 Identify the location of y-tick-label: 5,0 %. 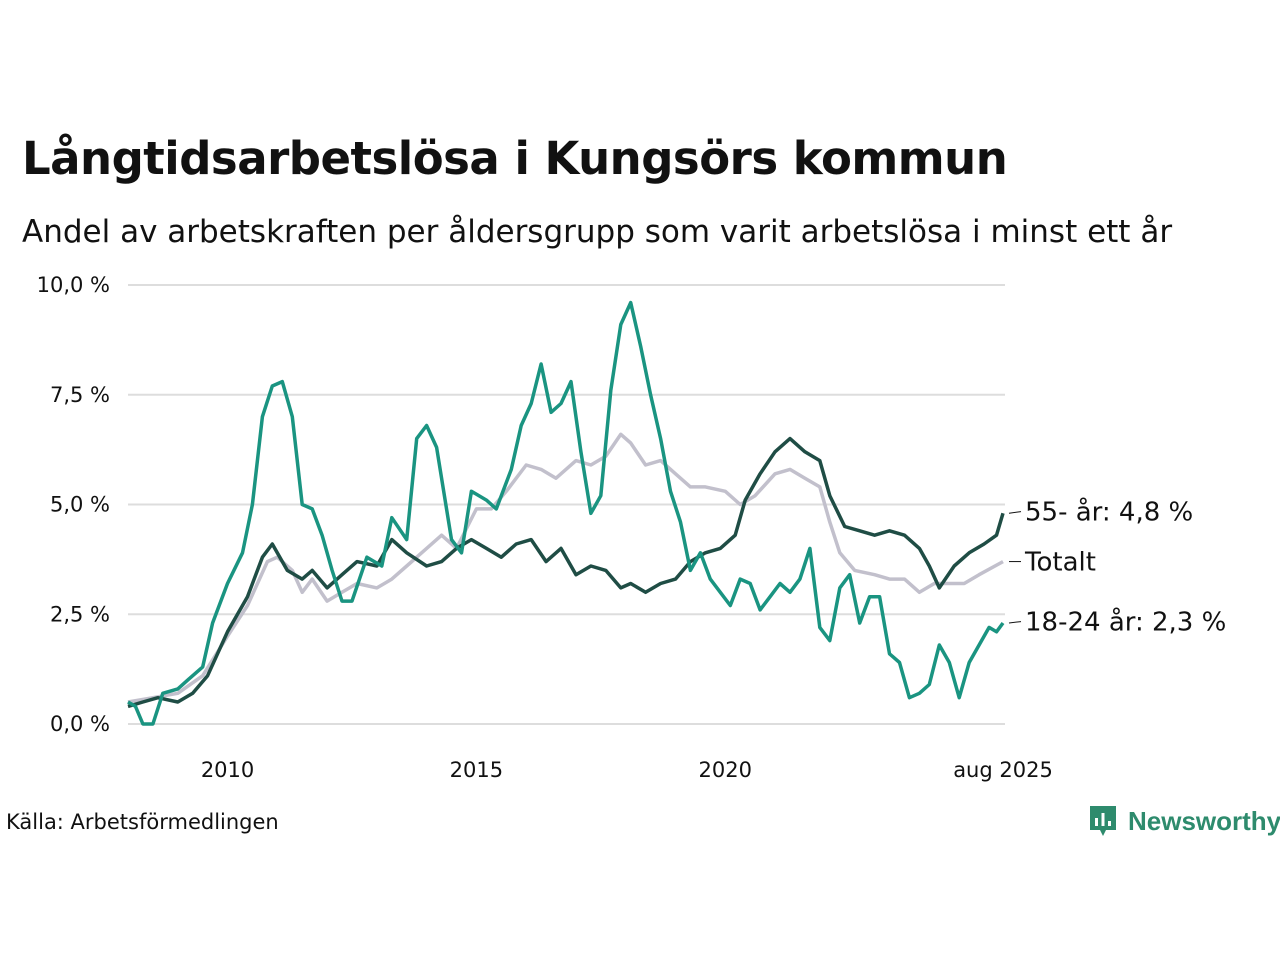
(80, 505).